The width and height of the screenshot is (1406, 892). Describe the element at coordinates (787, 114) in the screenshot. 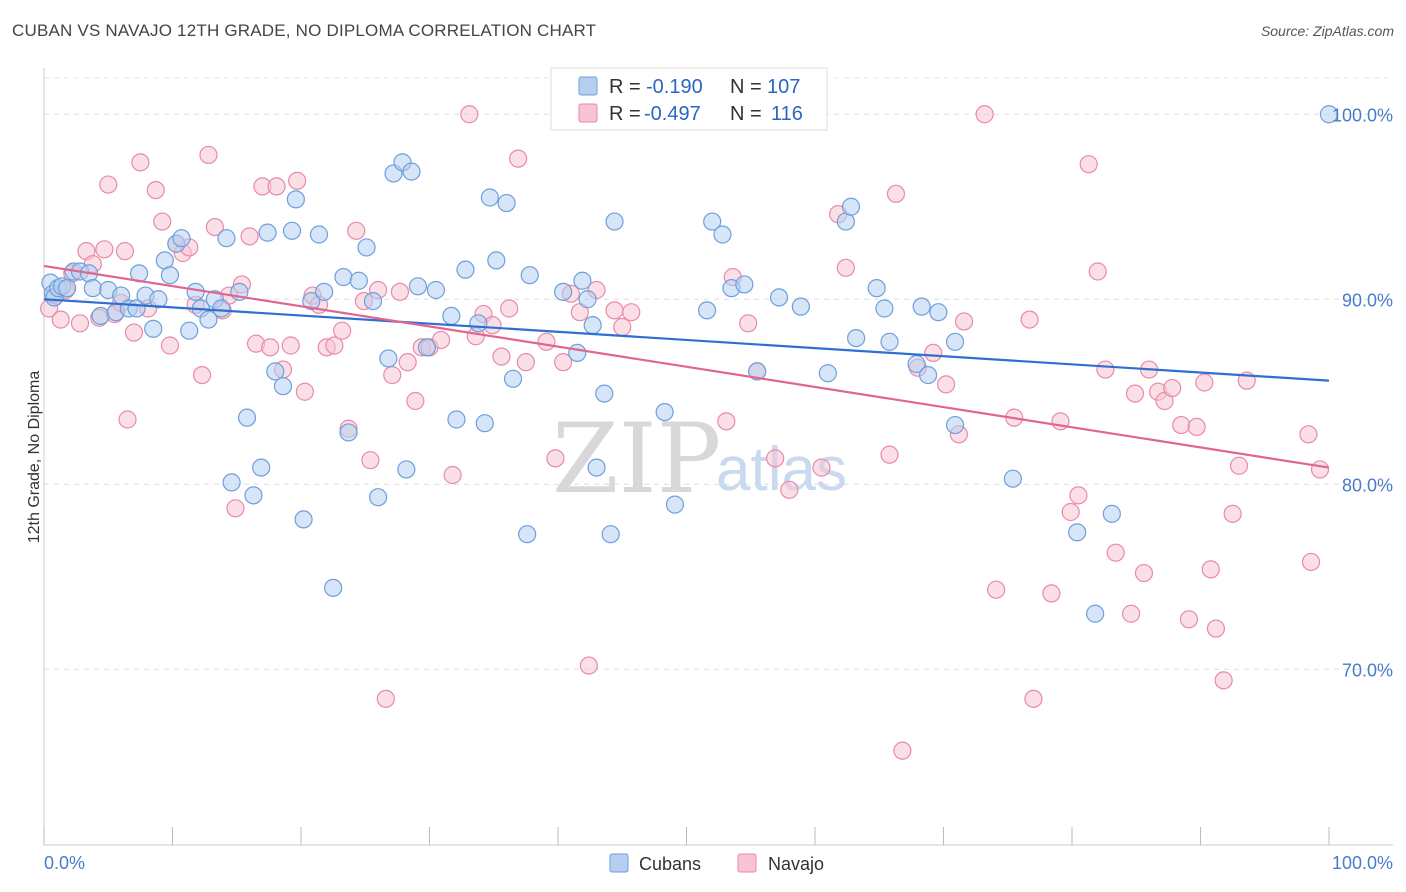

I see `legend-n-value-navajo: 116` at that location.